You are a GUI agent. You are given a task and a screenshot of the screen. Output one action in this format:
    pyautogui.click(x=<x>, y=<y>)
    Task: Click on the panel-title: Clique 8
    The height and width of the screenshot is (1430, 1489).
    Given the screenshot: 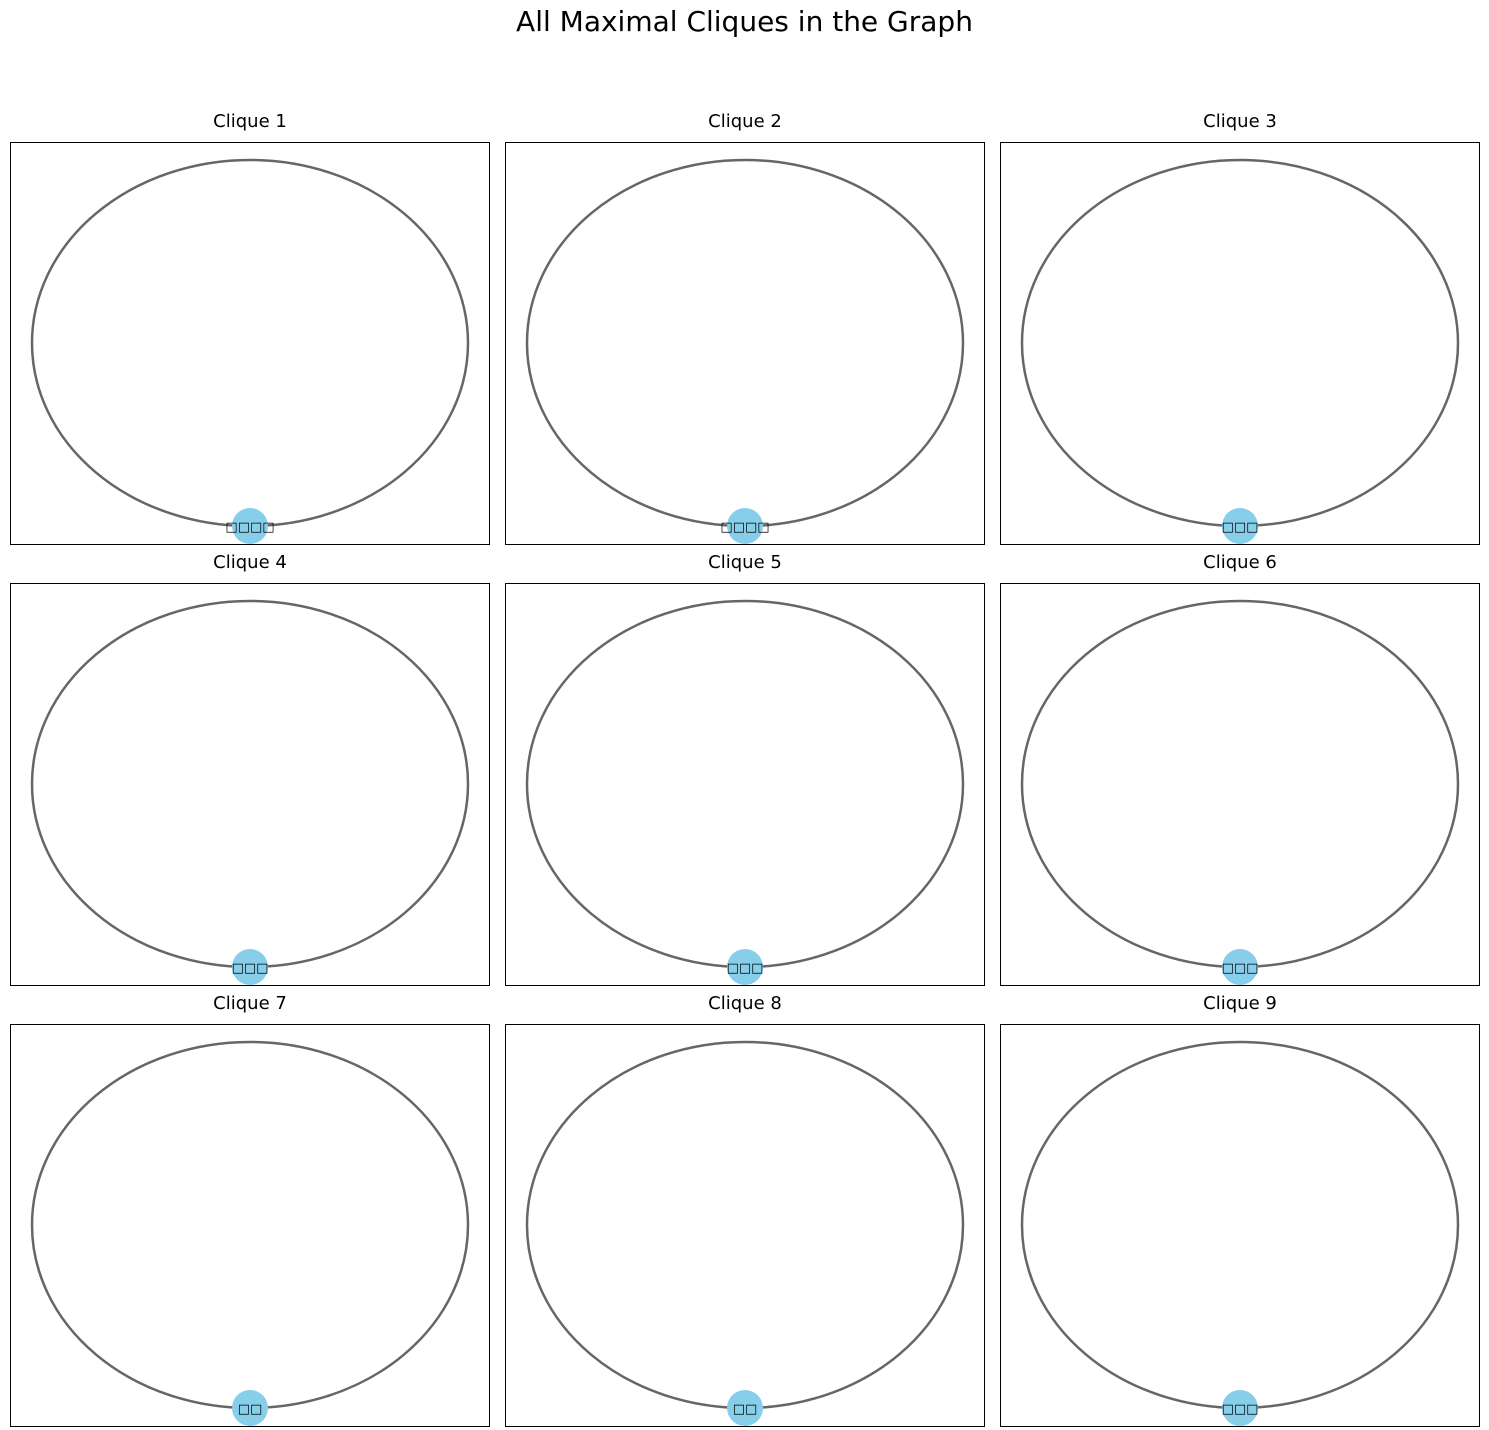 What is the action you would take?
    pyautogui.click(x=745, y=1003)
    